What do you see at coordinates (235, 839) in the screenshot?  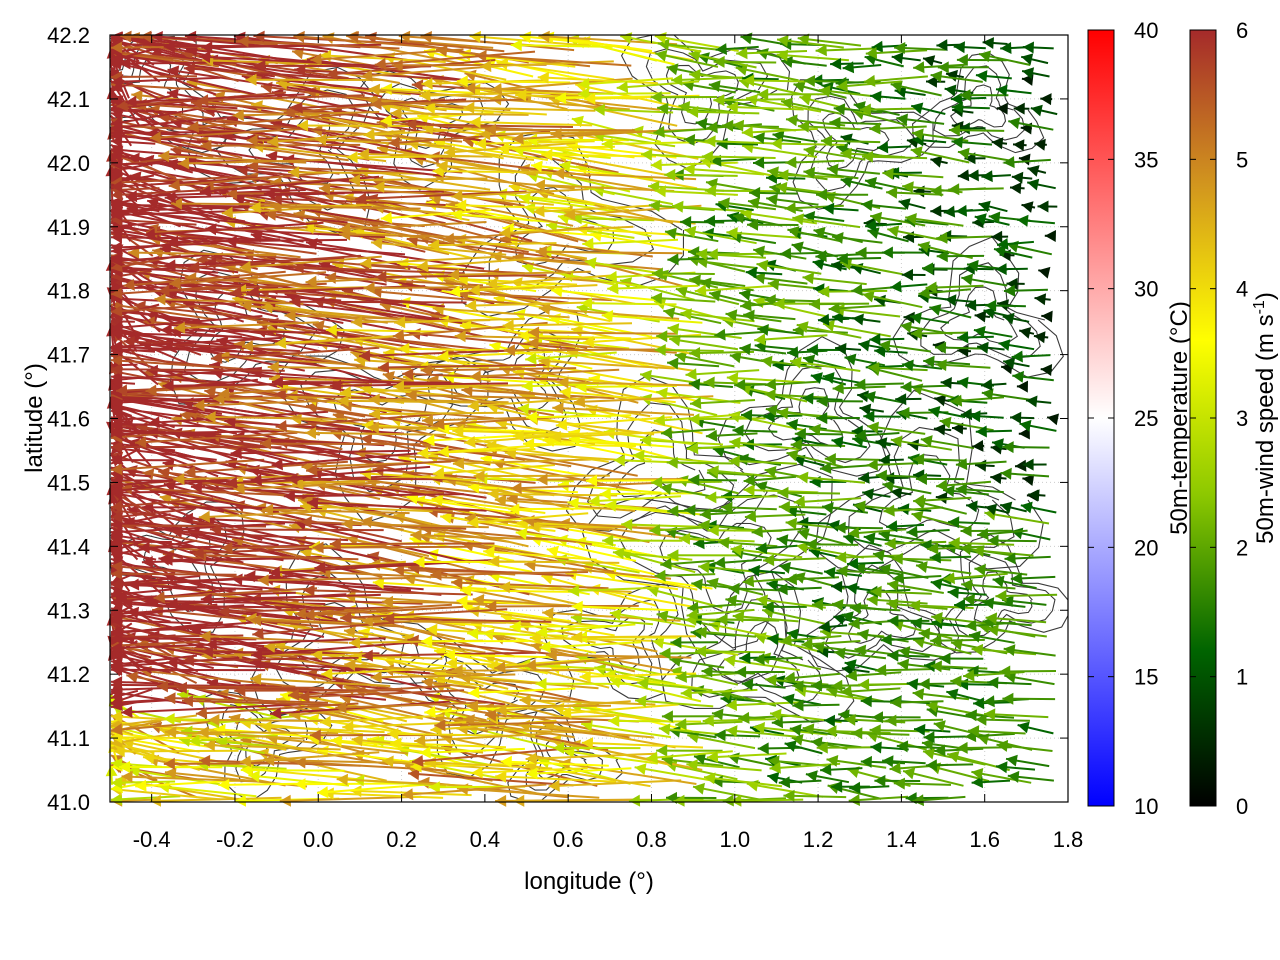 I see `x-tick-label: -0.2` at bounding box center [235, 839].